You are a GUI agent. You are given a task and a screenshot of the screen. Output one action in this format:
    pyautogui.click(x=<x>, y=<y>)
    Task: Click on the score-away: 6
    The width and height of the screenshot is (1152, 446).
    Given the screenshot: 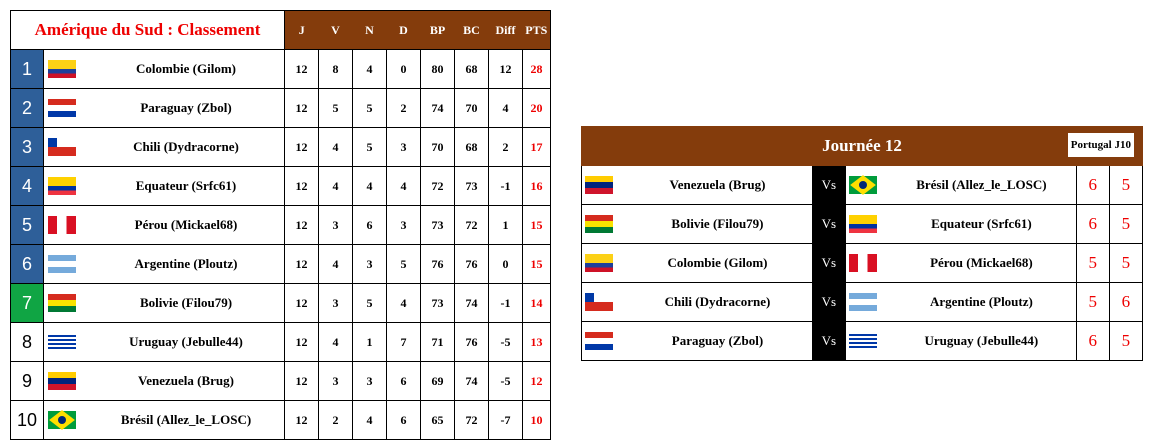 What is the action you would take?
    pyautogui.click(x=1126, y=302)
    